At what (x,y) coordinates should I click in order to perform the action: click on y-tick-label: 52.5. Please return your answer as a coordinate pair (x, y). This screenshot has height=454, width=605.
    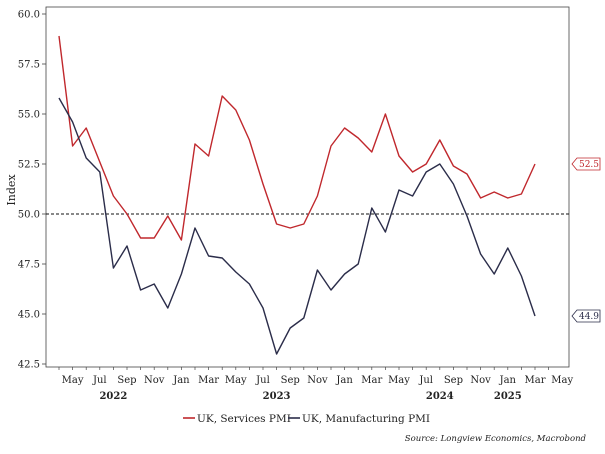
    Looking at the image, I should click on (29, 165).